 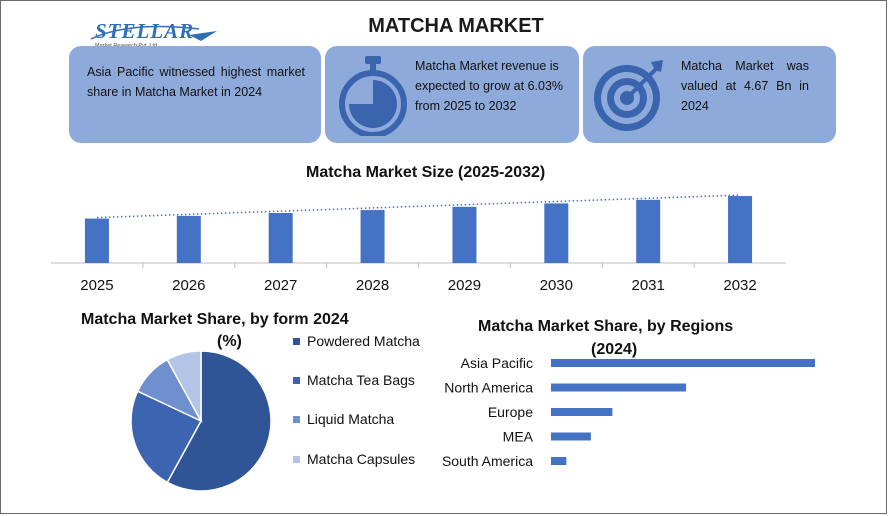 What do you see at coordinates (464, 285) in the screenshot?
I see `x-tick-label-2029: 2029` at bounding box center [464, 285].